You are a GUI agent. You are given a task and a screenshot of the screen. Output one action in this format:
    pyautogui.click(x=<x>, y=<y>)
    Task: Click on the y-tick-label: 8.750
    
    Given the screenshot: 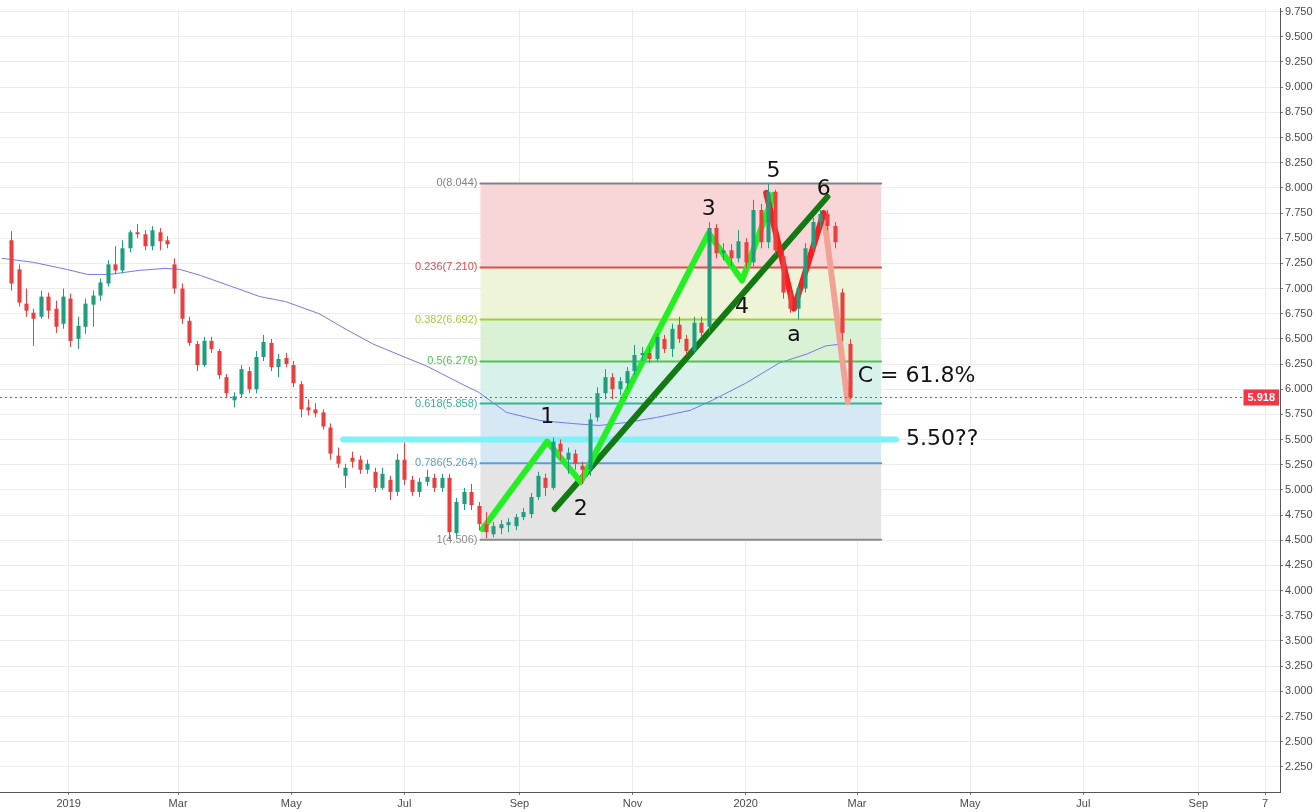 What is the action you would take?
    pyautogui.click(x=1299, y=111)
    